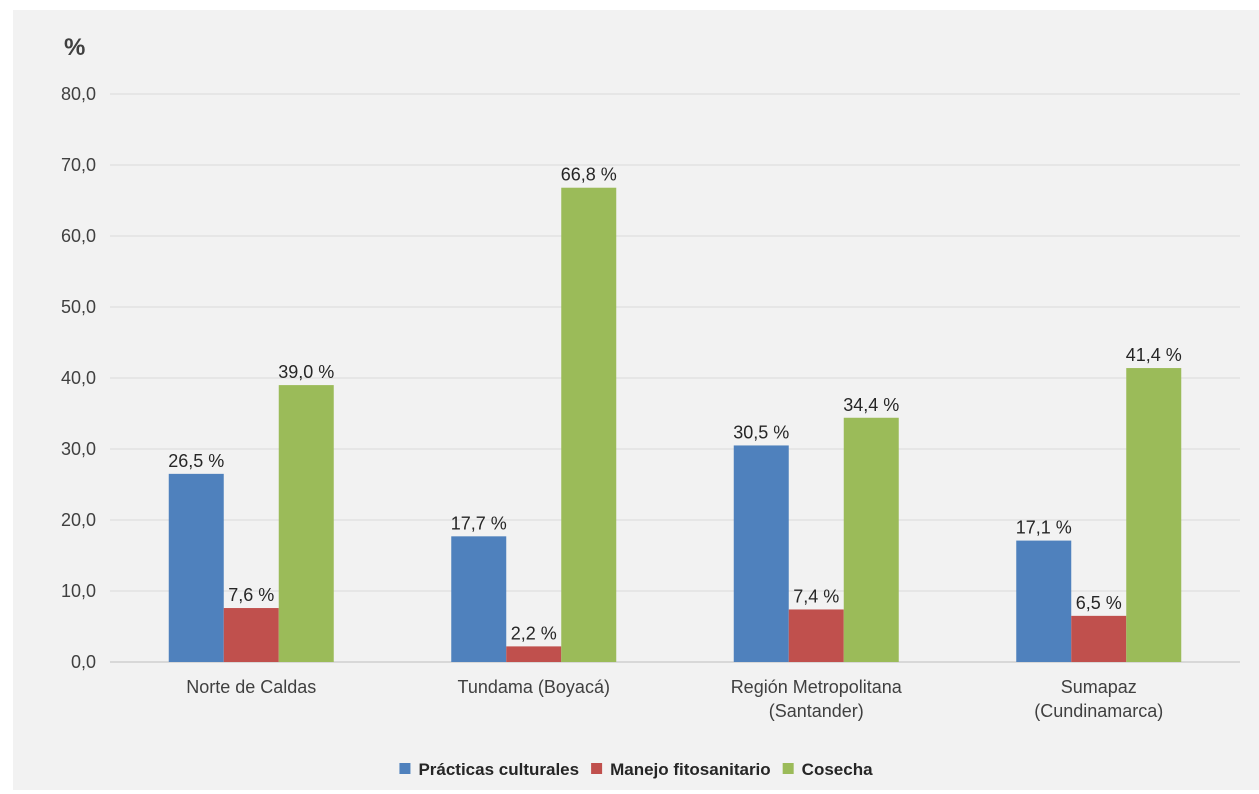 The width and height of the screenshot is (1259, 794). What do you see at coordinates (1044, 528) in the screenshot?
I see `data-label: 17,1 %` at bounding box center [1044, 528].